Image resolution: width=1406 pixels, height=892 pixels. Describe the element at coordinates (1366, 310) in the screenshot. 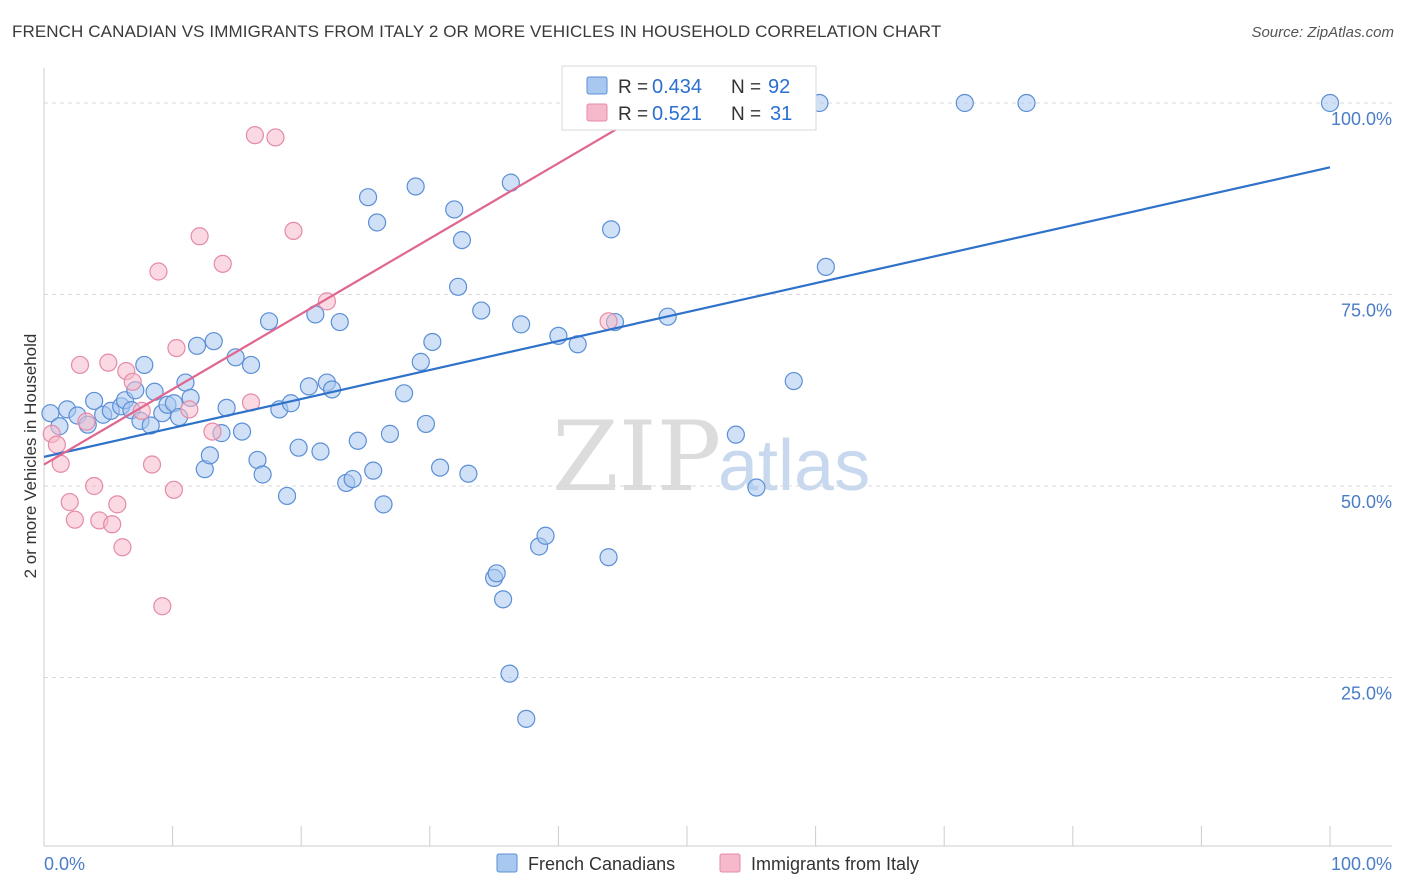

I see `y-tick-label-75: 75.0%` at that location.